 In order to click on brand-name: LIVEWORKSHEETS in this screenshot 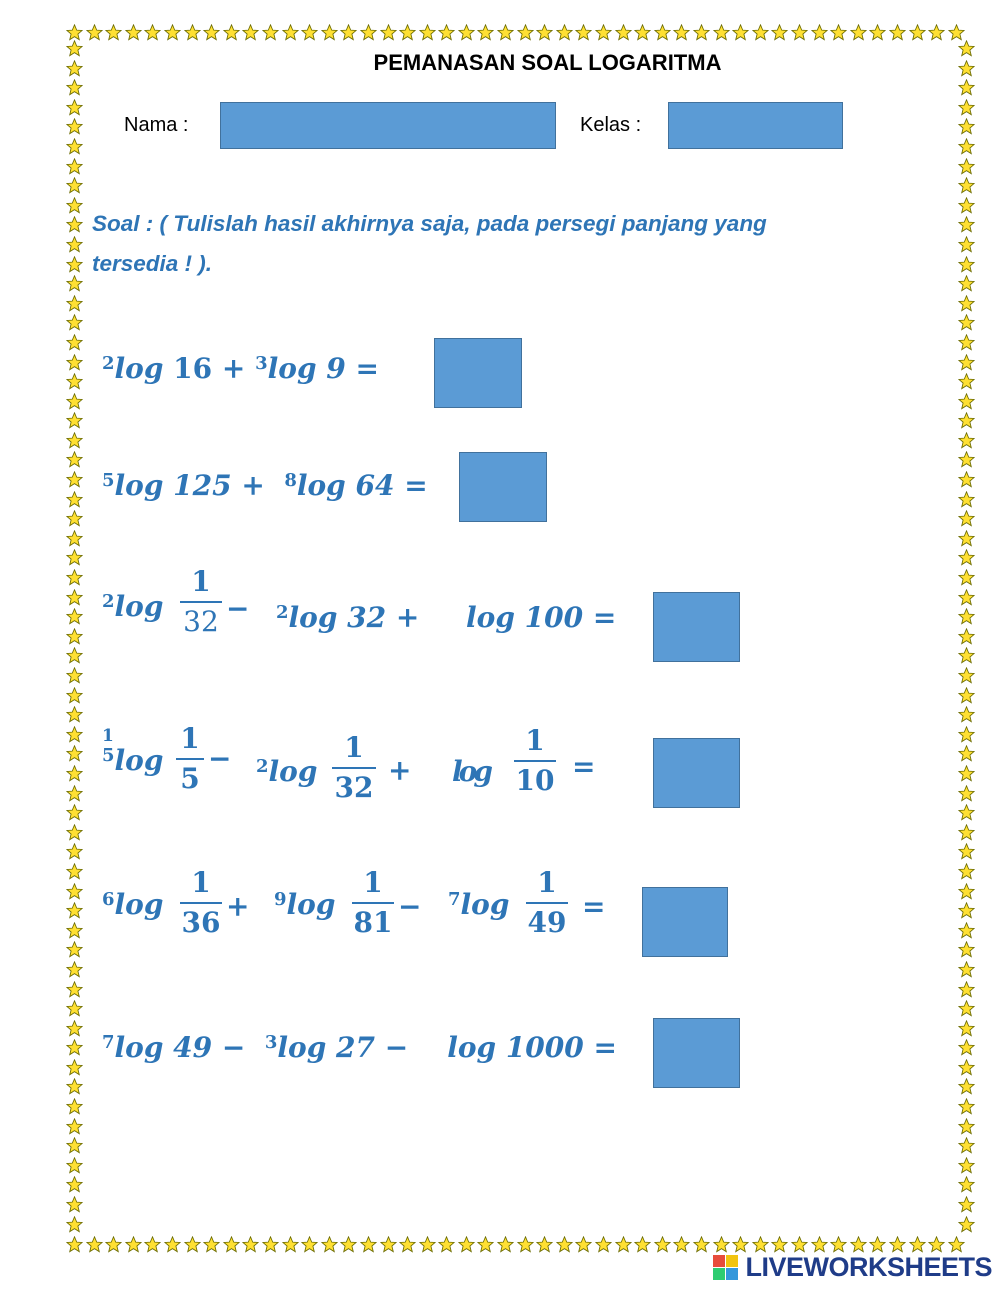, I will do `click(868, 1267)`.